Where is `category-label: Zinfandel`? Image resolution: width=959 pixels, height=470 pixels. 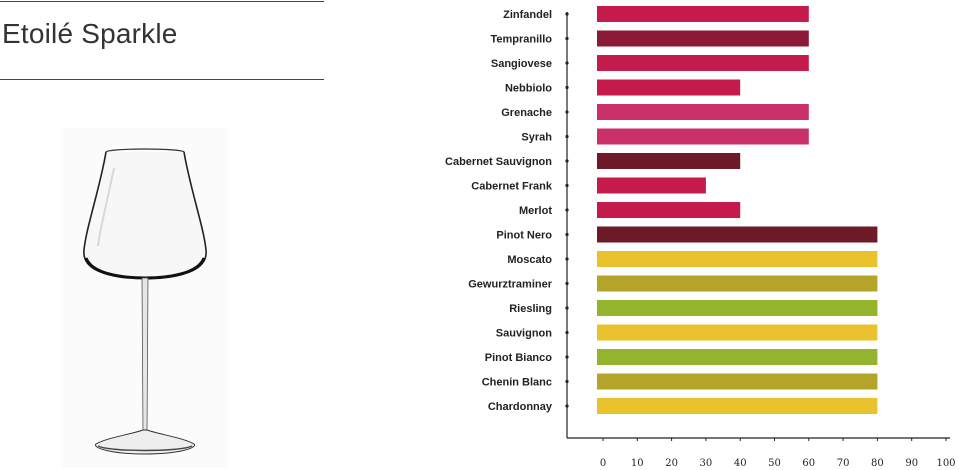
category-label: Zinfandel is located at coordinates (527, 15).